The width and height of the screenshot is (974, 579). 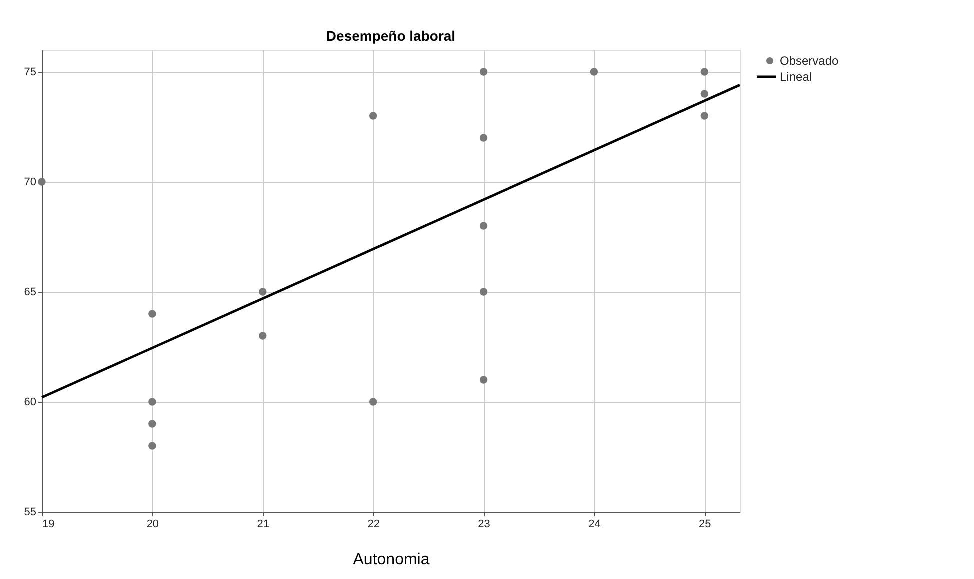 What do you see at coordinates (594, 524) in the screenshot?
I see `x-tick-label: 24` at bounding box center [594, 524].